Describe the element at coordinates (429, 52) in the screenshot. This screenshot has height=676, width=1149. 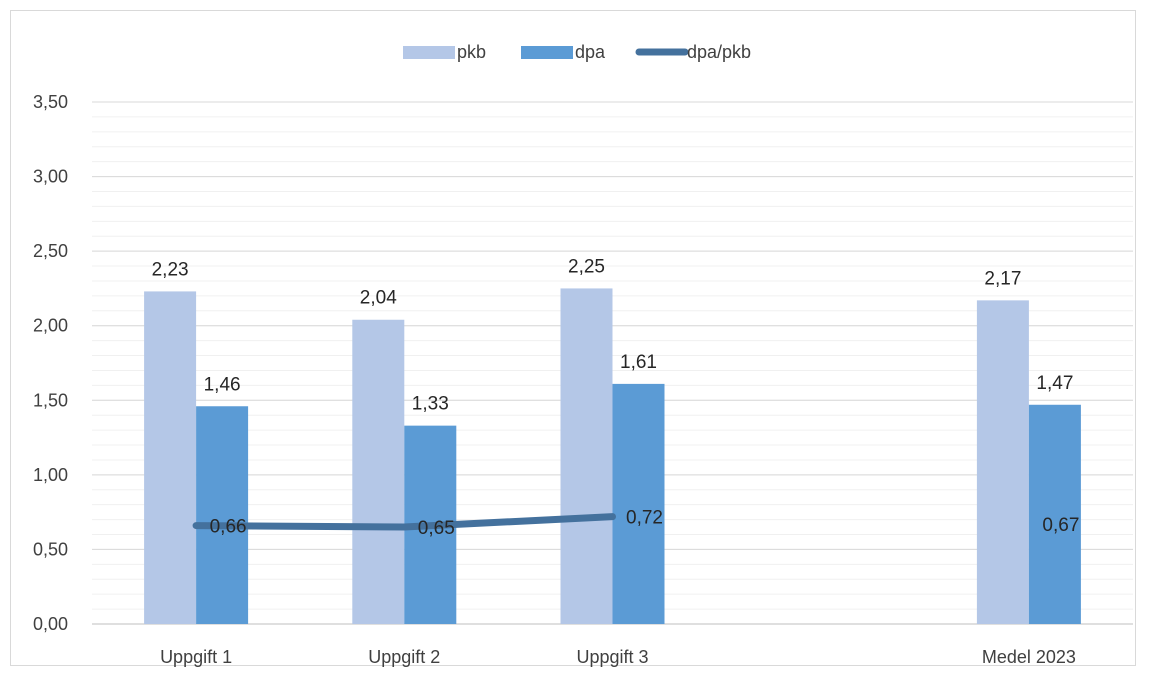
I see `pkb-legend-swatch` at that location.